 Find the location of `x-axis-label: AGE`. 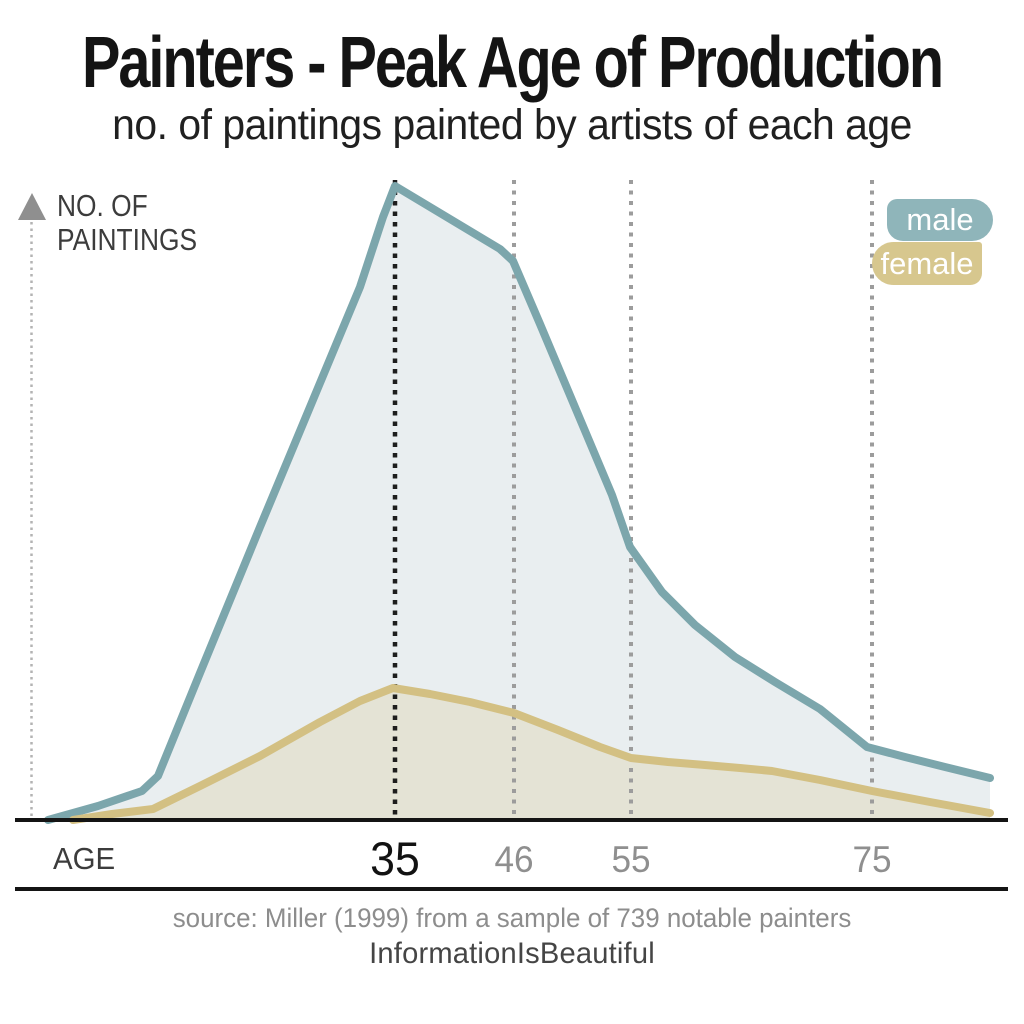

x-axis-label: AGE is located at coordinates (84, 858).